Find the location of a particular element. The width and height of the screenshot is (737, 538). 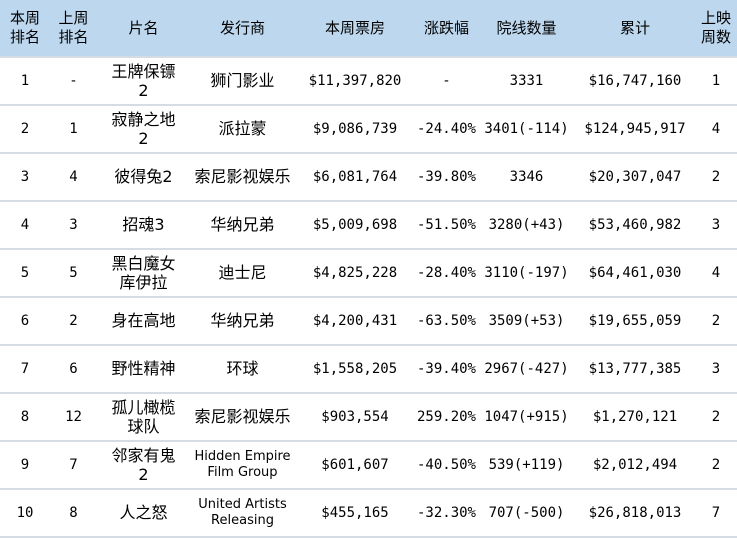

header-row: 本周排名 上周排名 片名 发行商 本周票房 涨跌幅 院线数量 累计 上映周数 is located at coordinates (368, 29).